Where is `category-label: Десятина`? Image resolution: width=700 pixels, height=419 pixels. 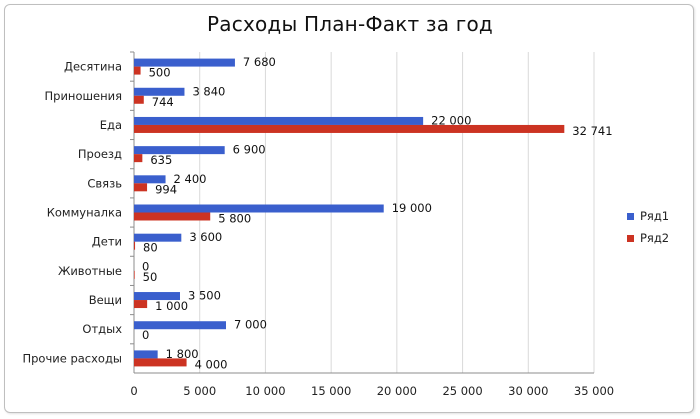 category-label: Десятина is located at coordinates (93, 67).